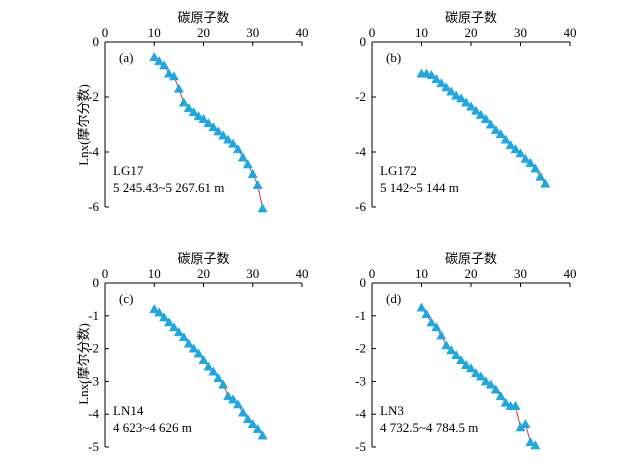 This screenshot has height=468, width=641. I want to click on panel-a-y-tick-label: -4, so click(93, 151).